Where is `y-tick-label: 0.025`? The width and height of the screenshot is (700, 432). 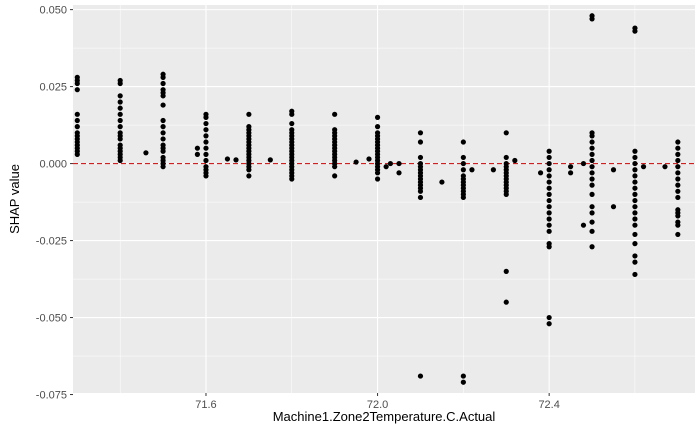
y-tick-label: 0.025 is located at coordinates (53, 88).